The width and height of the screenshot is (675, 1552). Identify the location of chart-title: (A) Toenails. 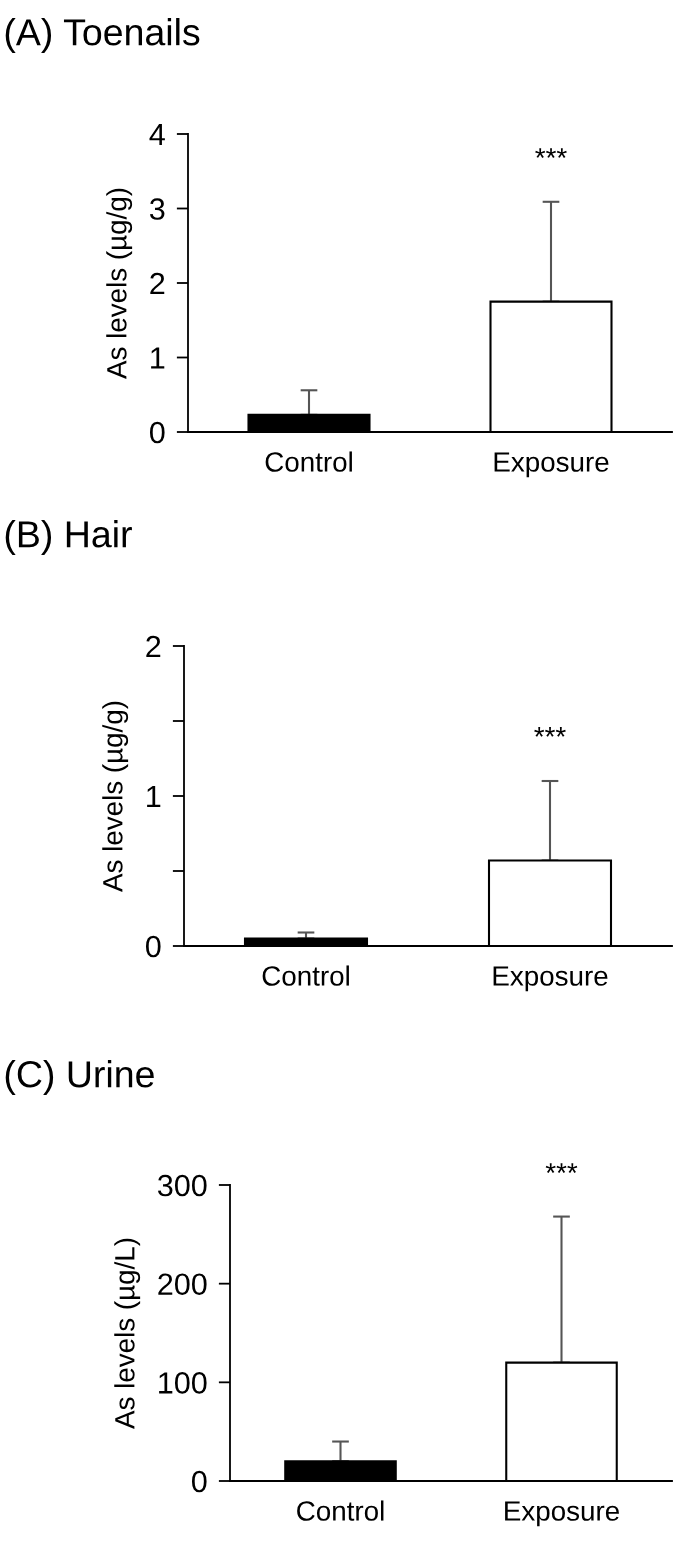
(102, 35).